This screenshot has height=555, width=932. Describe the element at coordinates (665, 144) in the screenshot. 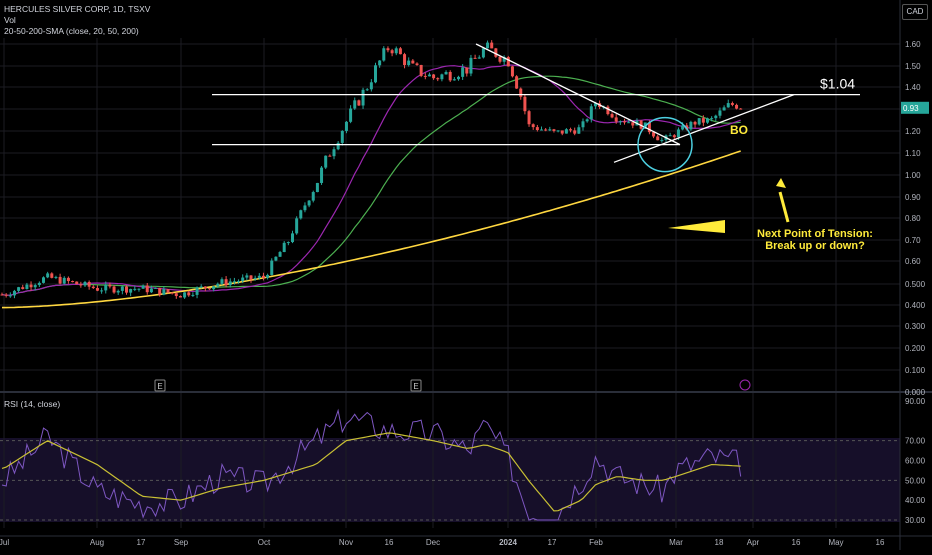

I see `breakout-circle` at that location.